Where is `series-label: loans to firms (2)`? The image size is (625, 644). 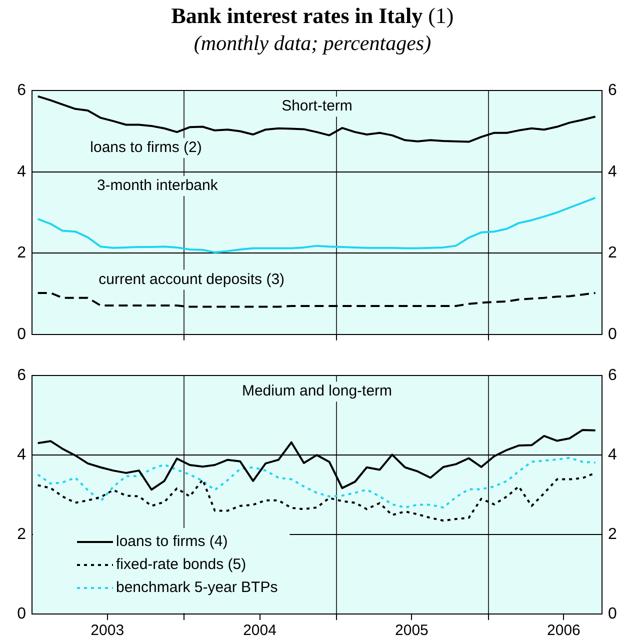 series-label: loans to firms (2) is located at coordinates (146, 147).